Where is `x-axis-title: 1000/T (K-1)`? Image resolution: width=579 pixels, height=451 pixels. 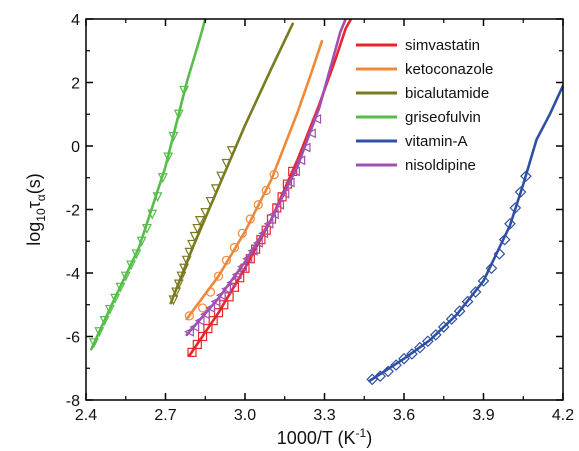 x-axis-title: 1000/T (K-1) is located at coordinates (324, 437).